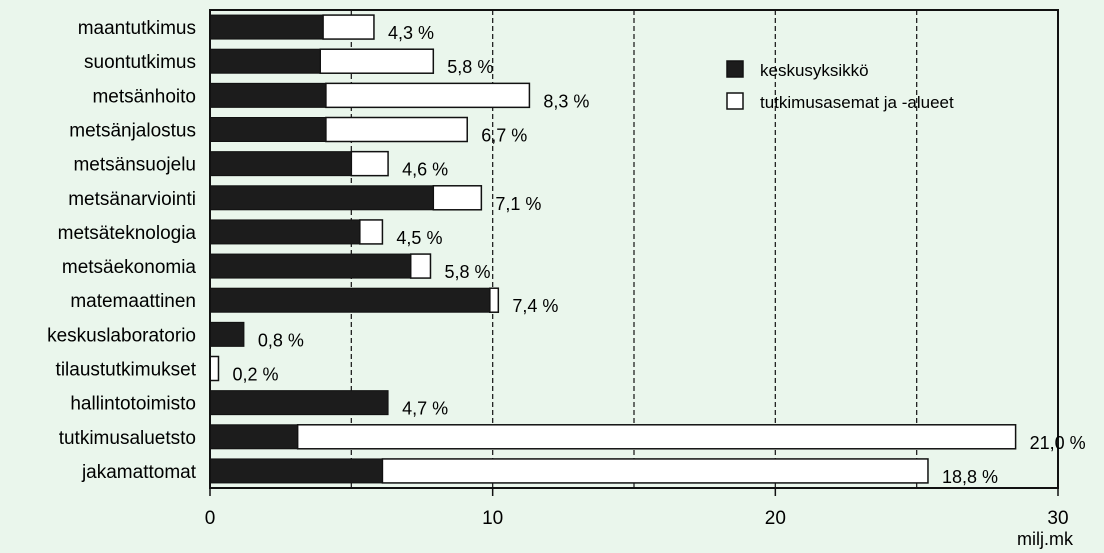  I want to click on legend-label-tutkimusasemat: tutkimusasemat ja -alueet, so click(857, 102).